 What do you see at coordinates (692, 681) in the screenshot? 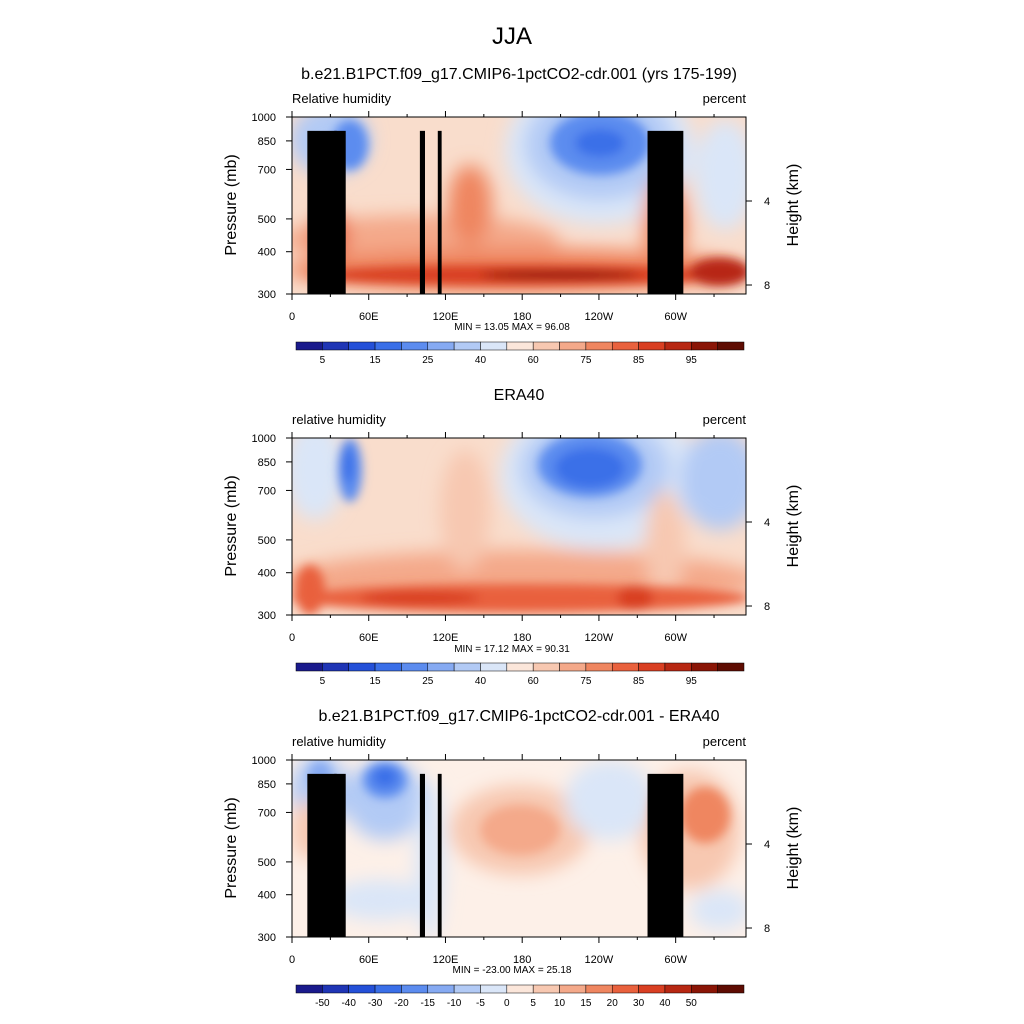
I see `colorbar-label: 95` at bounding box center [692, 681].